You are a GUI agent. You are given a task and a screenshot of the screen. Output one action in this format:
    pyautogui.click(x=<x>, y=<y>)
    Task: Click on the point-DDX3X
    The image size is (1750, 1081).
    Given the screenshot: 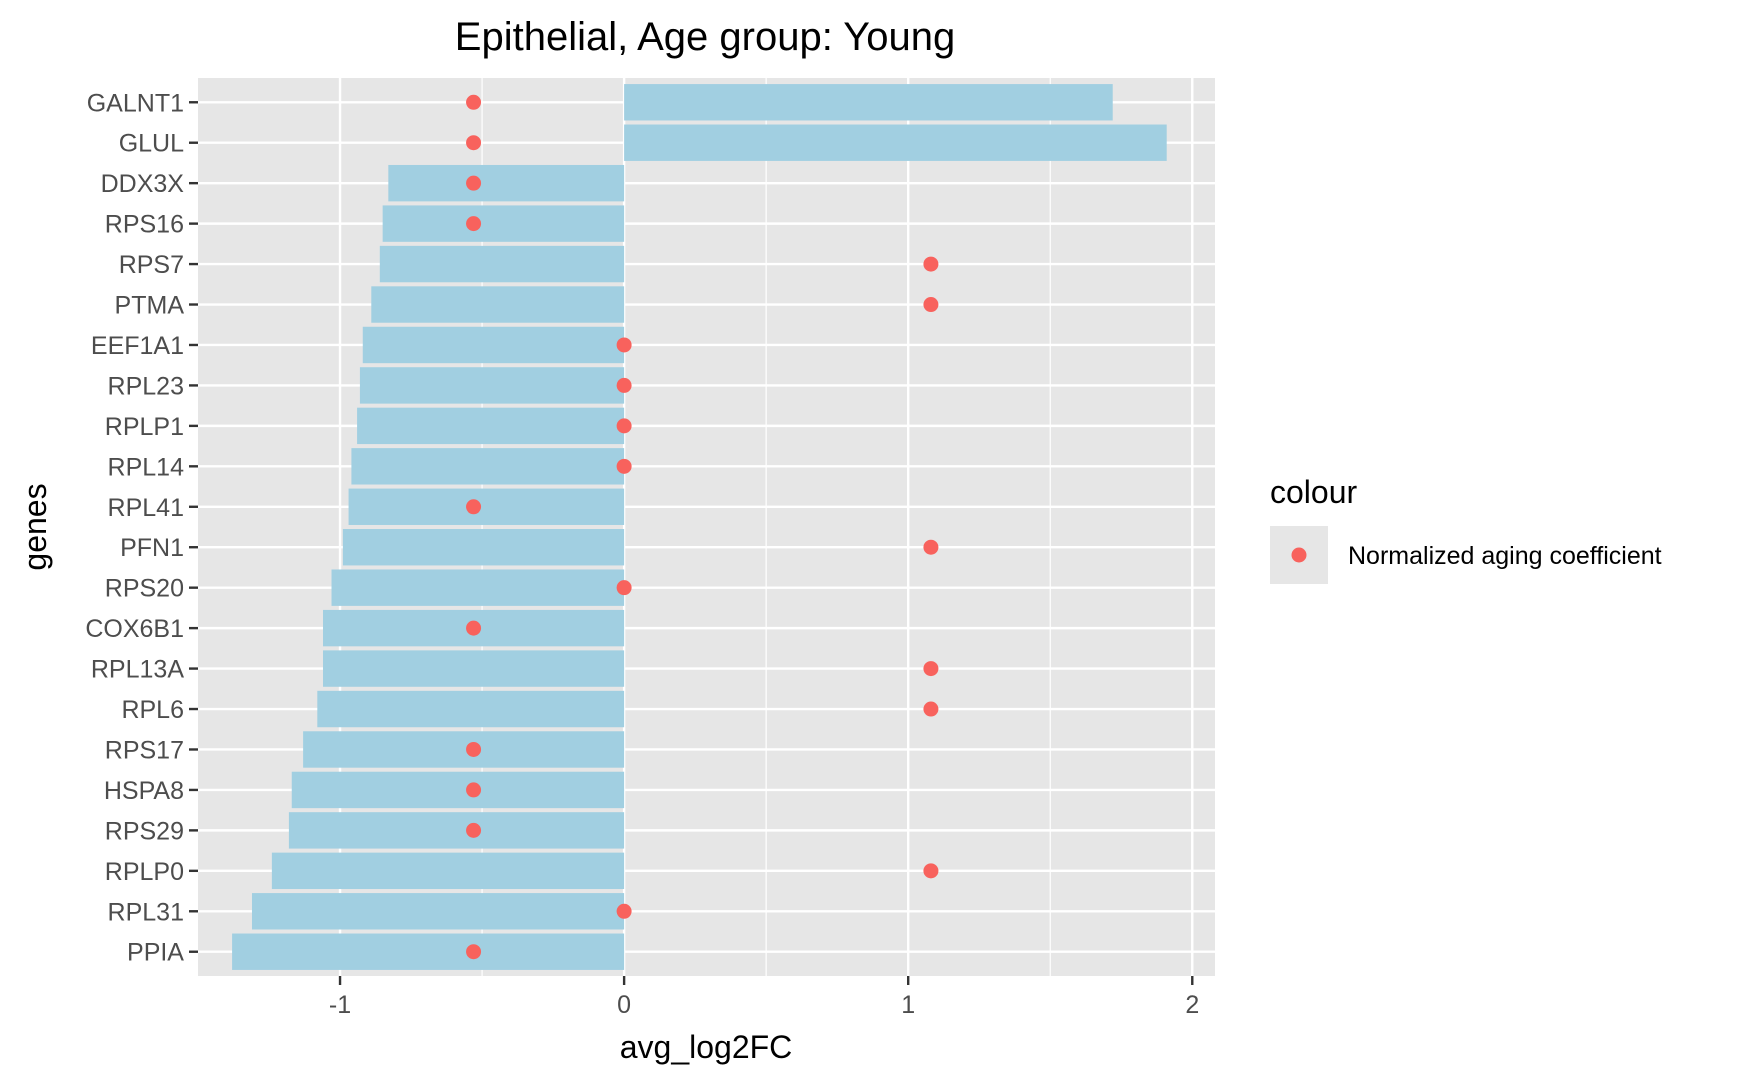 What is the action you would take?
    pyautogui.click(x=474, y=183)
    